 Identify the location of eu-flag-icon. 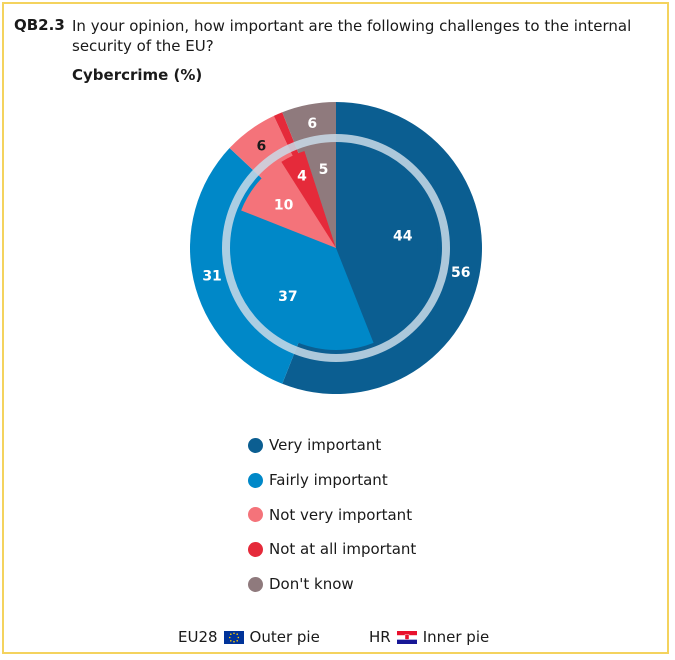
(233, 637).